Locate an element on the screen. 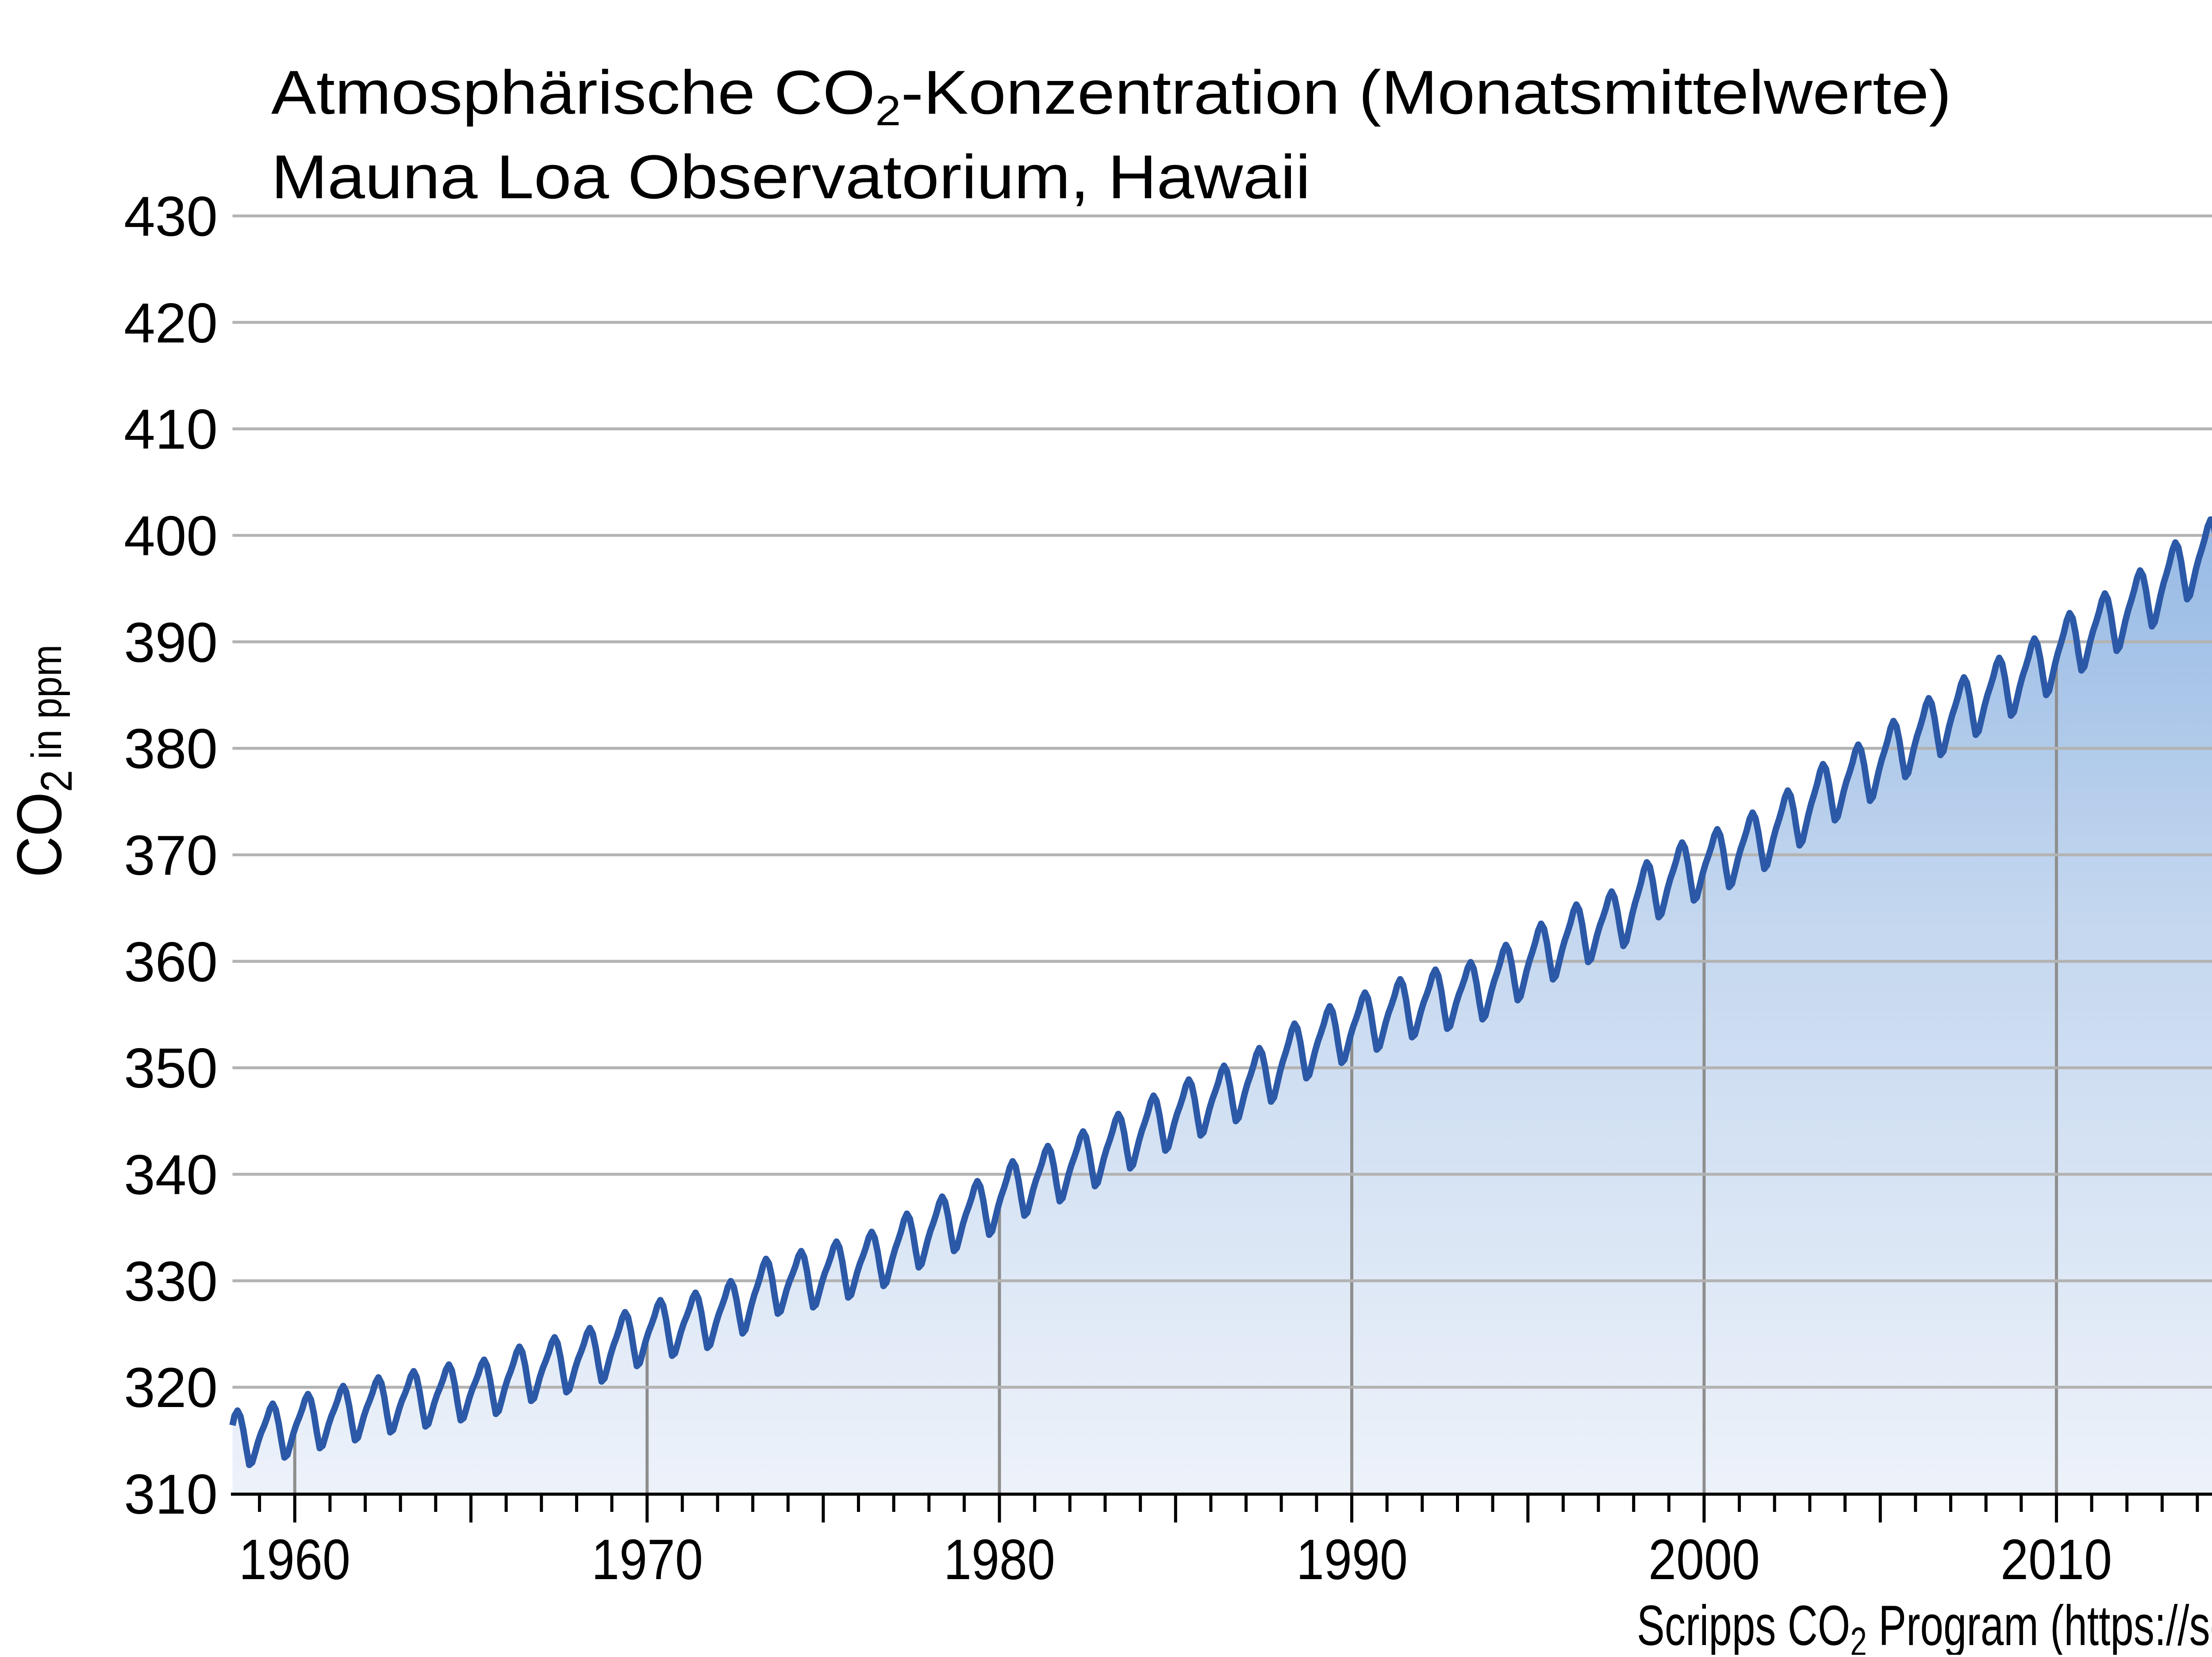 This screenshot has height=1657, width=2212. svg-text: 390 is located at coordinates (171, 642).